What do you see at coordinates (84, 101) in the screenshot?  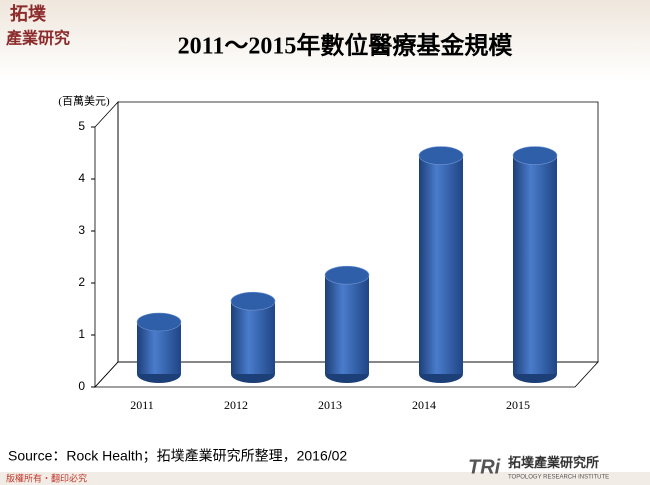 I see `y-axis-label: (百萬美元)` at bounding box center [84, 101].